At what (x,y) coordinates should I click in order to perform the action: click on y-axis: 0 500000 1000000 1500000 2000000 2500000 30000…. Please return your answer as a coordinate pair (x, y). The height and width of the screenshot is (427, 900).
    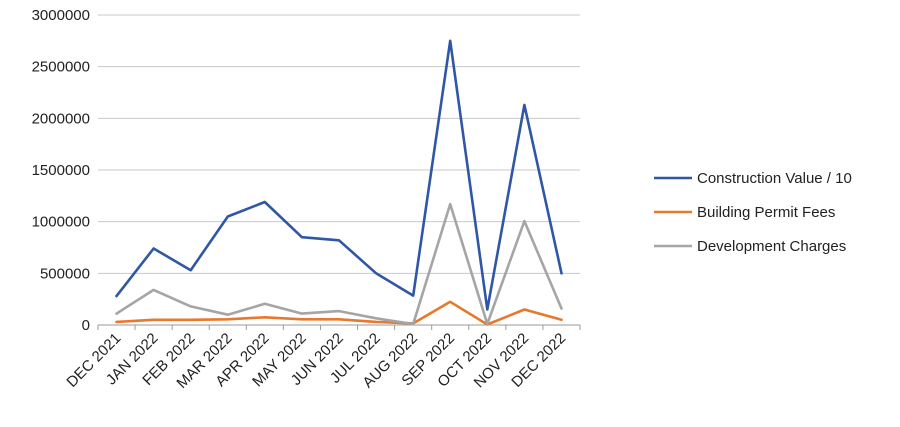
    Looking at the image, I should click on (61, 170).